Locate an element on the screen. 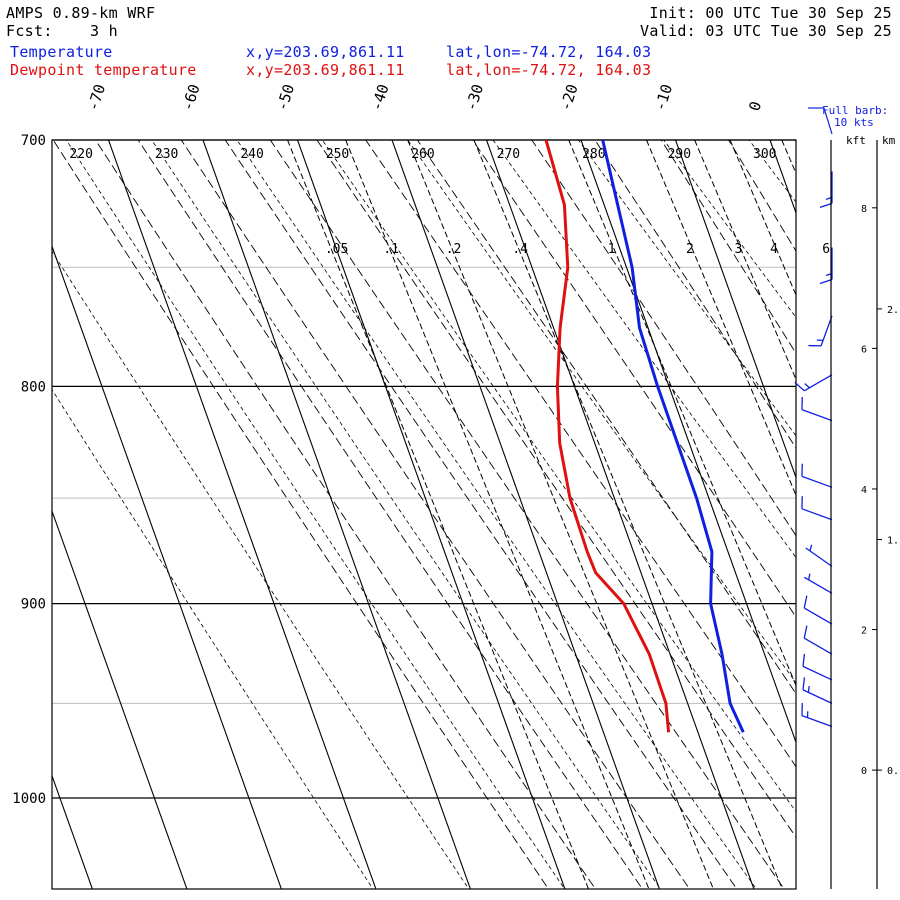  legend-dewpoint-xy: x,y=203.69,861.11 is located at coordinates (325, 70).